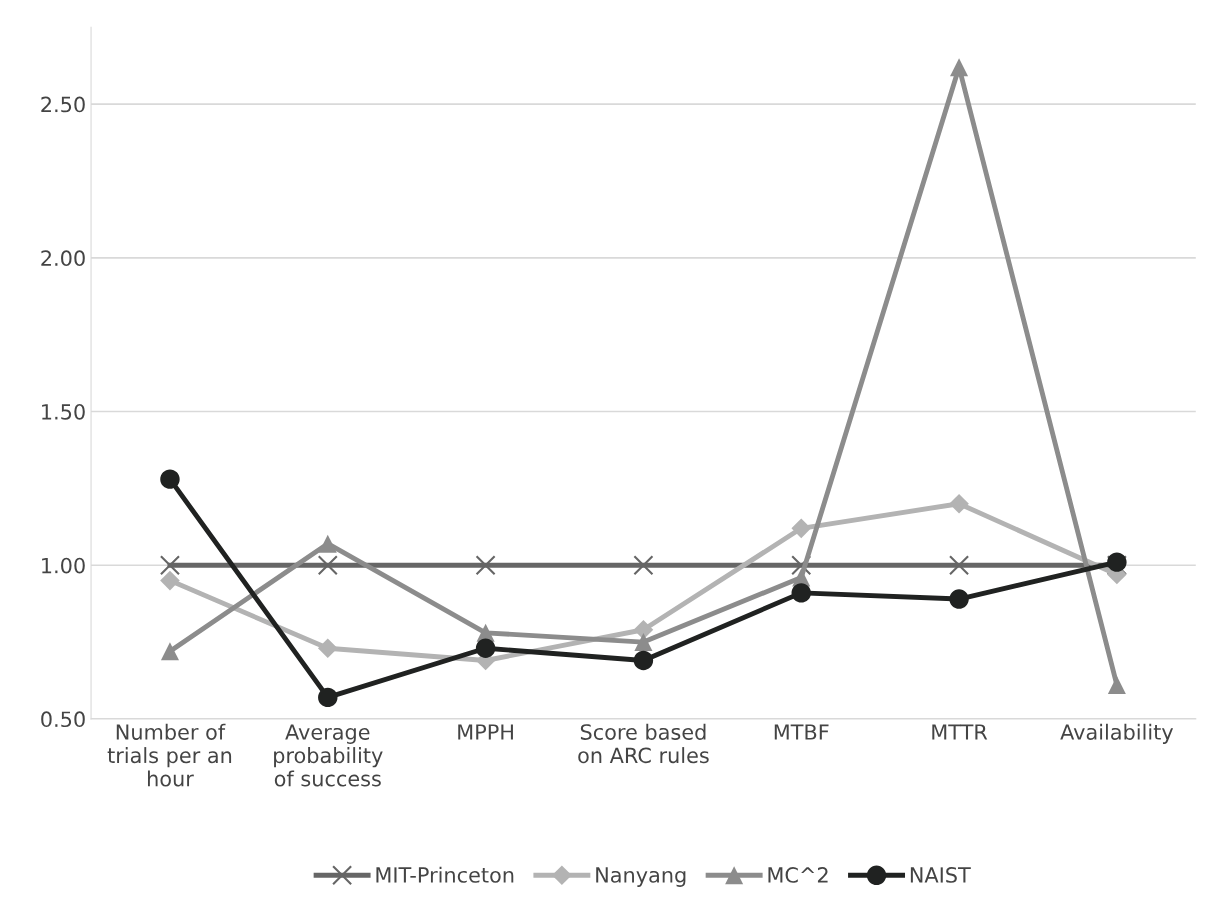 This screenshot has height=910, width=1214. What do you see at coordinates (643, 743) in the screenshot?
I see `x-tick-label: Score based on ARC rules` at bounding box center [643, 743].